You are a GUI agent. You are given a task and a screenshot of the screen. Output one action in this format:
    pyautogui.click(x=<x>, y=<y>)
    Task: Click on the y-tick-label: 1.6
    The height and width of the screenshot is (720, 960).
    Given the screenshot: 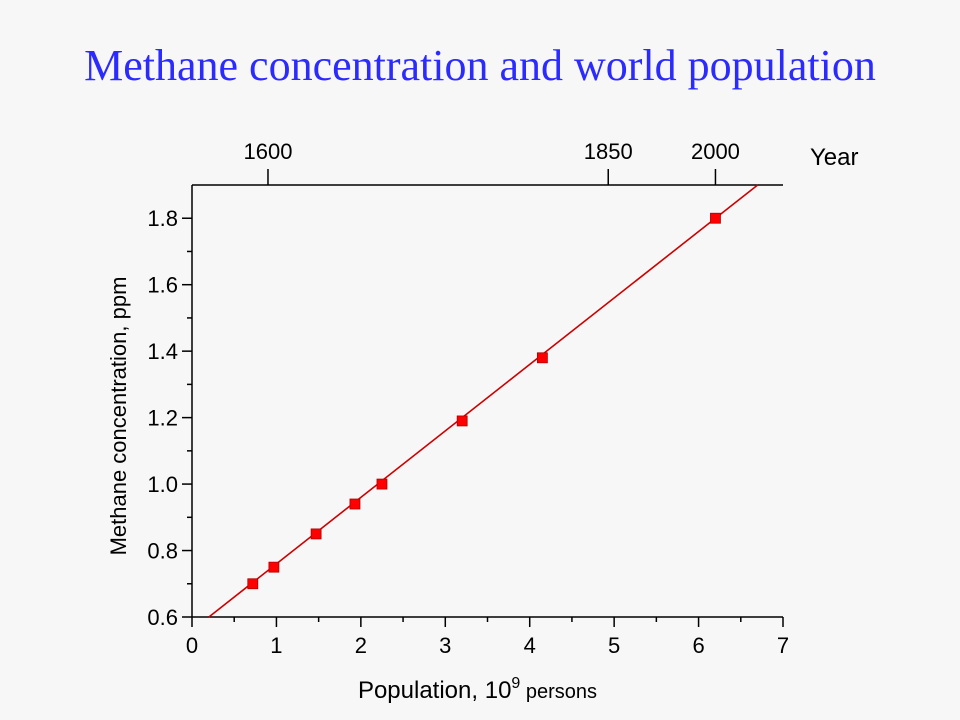 What is the action you would take?
    pyautogui.click(x=162, y=285)
    